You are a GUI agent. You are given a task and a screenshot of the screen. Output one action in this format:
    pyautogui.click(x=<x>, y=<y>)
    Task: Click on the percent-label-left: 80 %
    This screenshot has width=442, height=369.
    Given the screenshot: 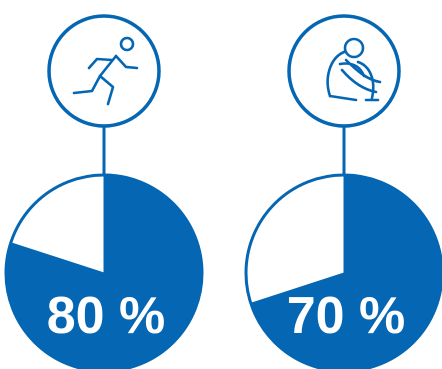 What is the action you would take?
    pyautogui.click(x=106, y=316)
    